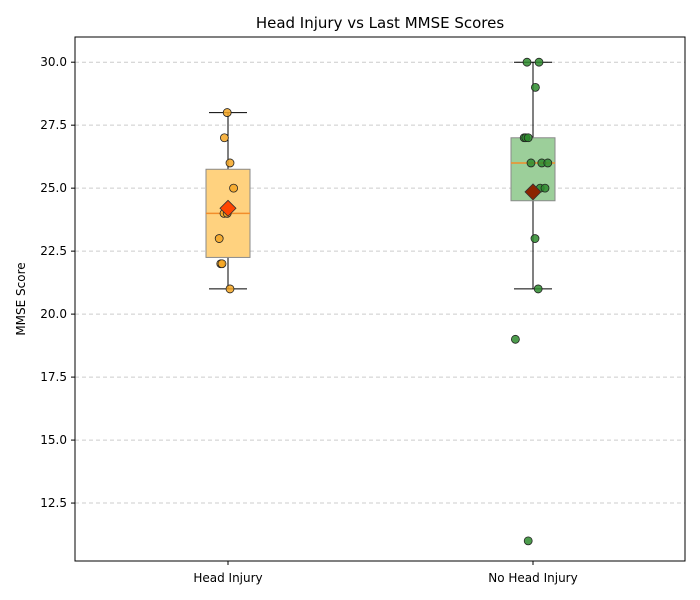  Describe the element at coordinates (53, 251) in the screenshot. I see `y-tick-label: 22.5` at that location.